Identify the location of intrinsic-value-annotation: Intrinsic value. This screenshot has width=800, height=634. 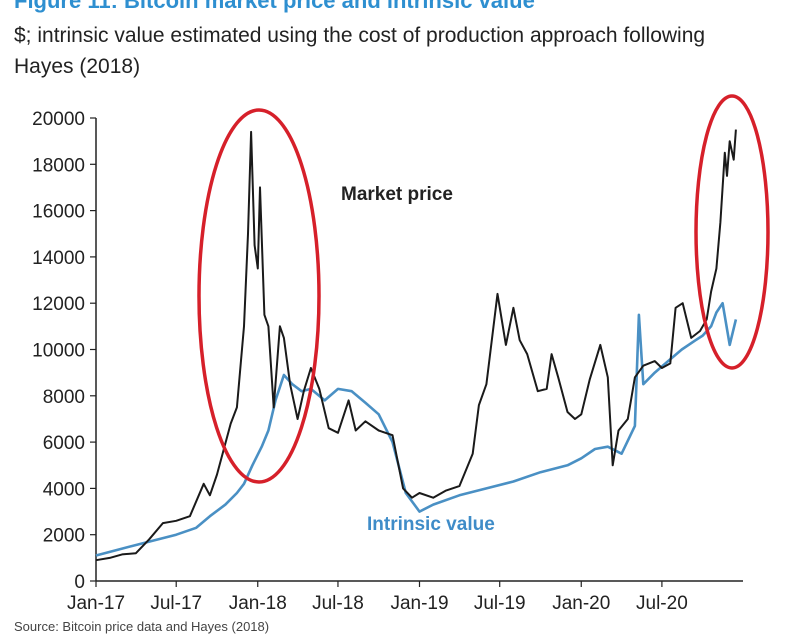
(431, 524).